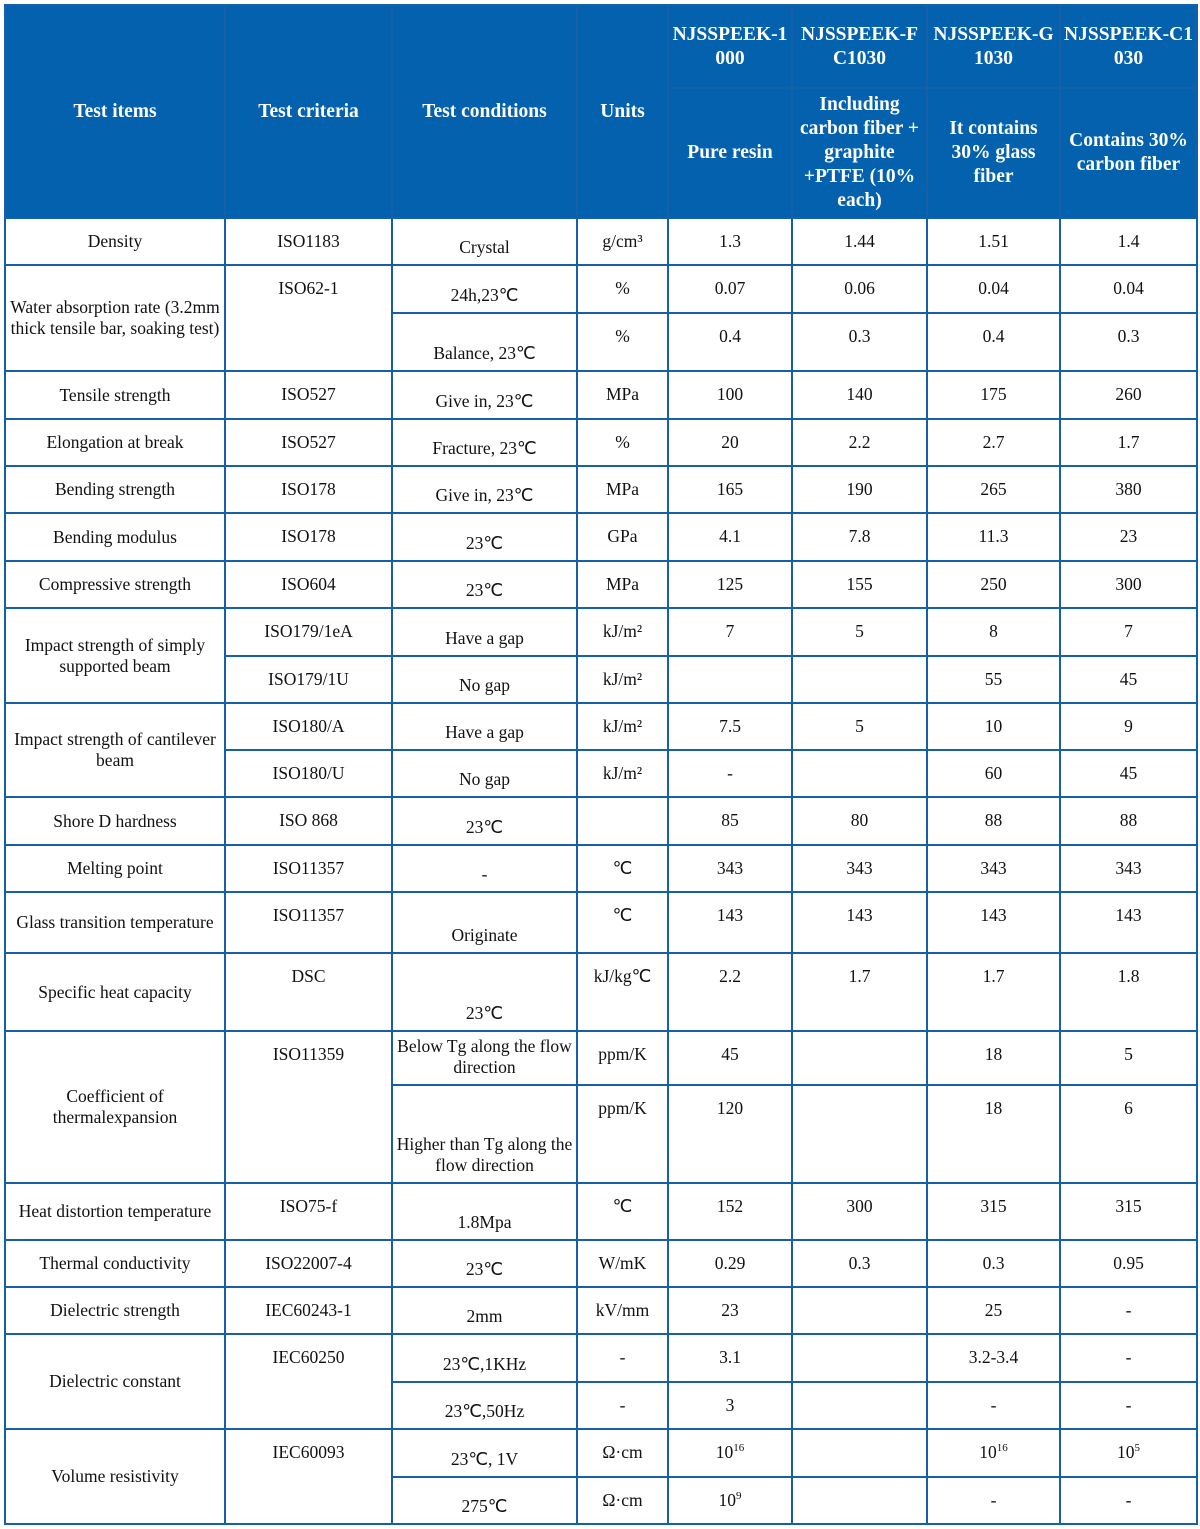 This screenshot has width=1200, height=1529. I want to click on unit-cell: kJ/m², so click(622, 632).